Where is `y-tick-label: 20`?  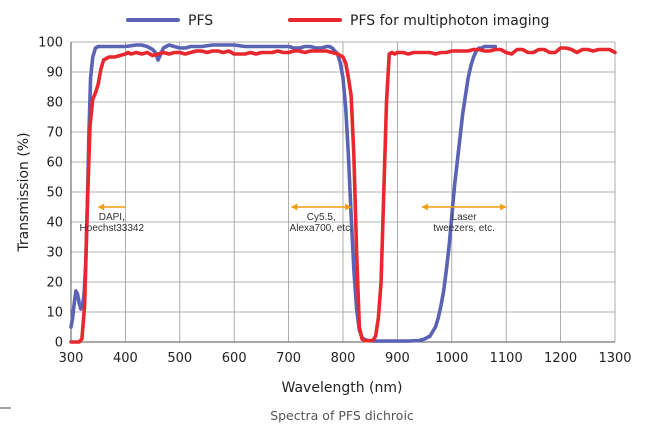
y-tick-label: 20 is located at coordinates (54, 283).